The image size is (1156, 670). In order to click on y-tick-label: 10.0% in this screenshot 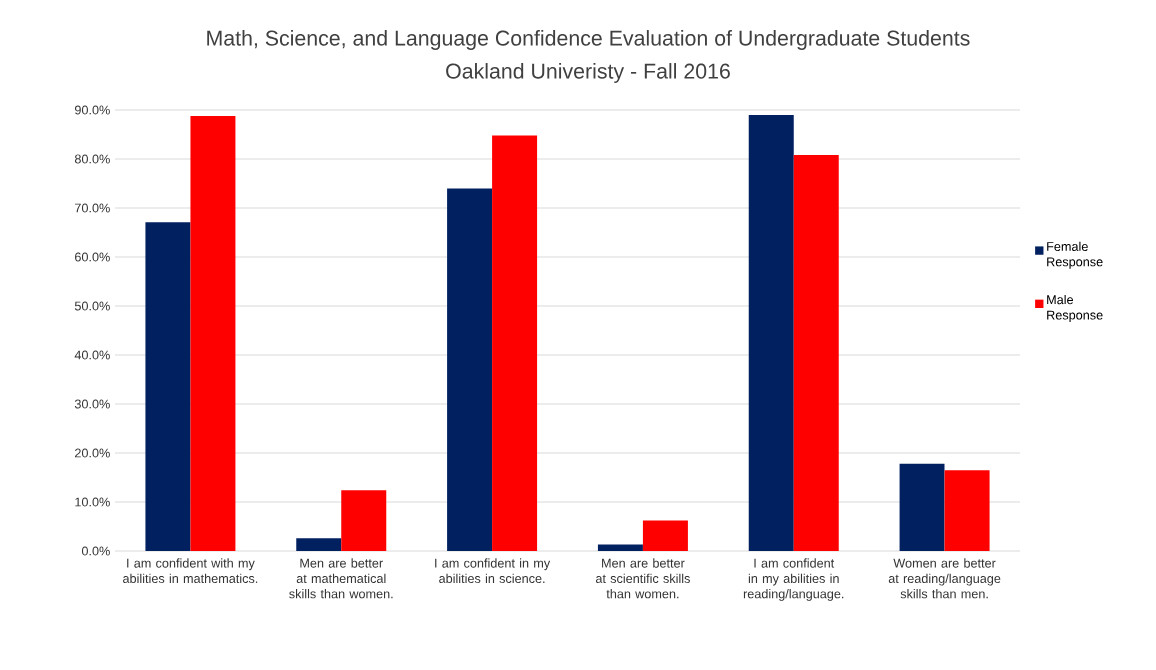, I will do `click(92, 502)`.